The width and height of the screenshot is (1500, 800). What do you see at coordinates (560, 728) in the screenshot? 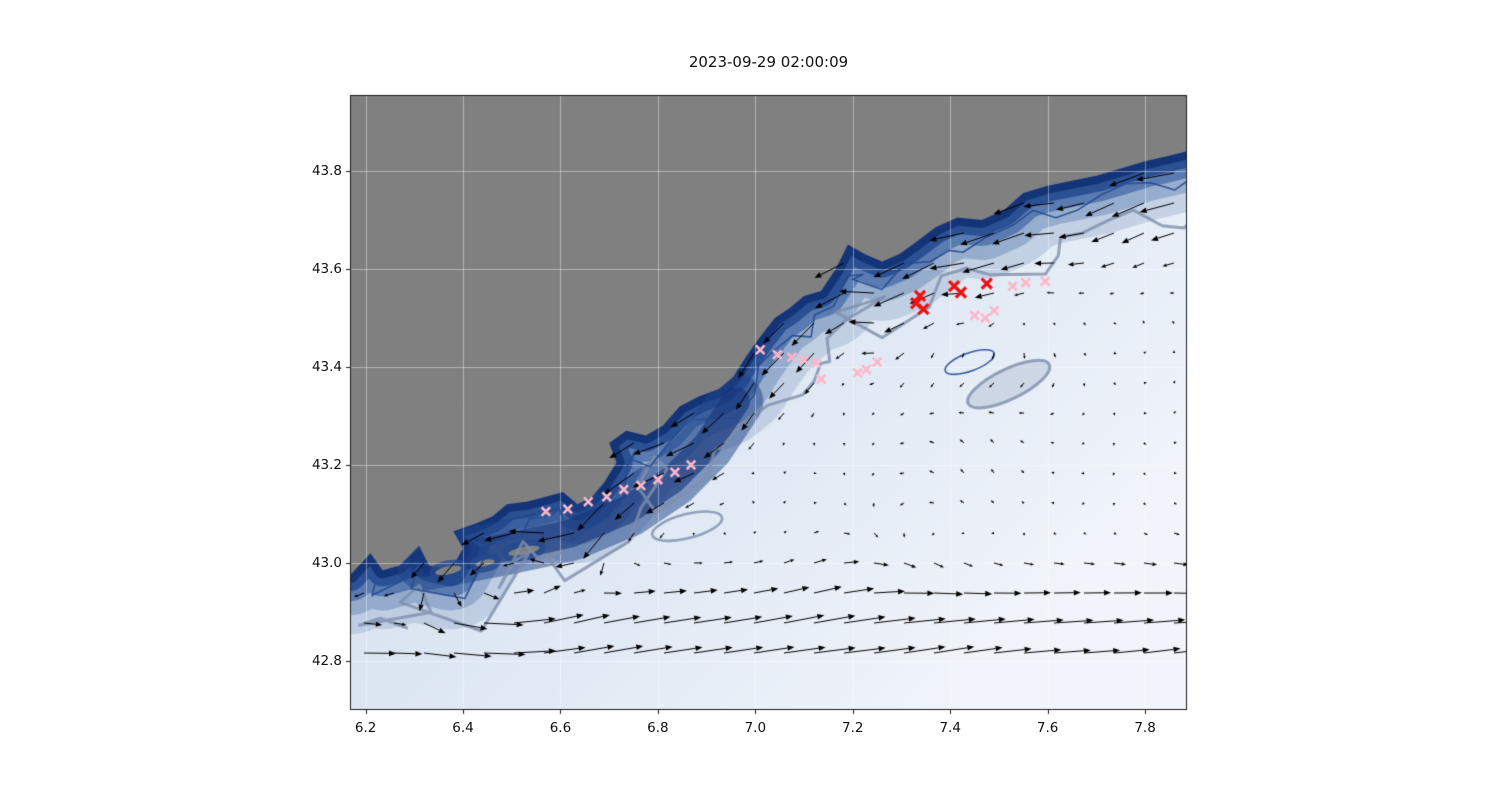
I see `x-tick-label: 6.6` at bounding box center [560, 728].